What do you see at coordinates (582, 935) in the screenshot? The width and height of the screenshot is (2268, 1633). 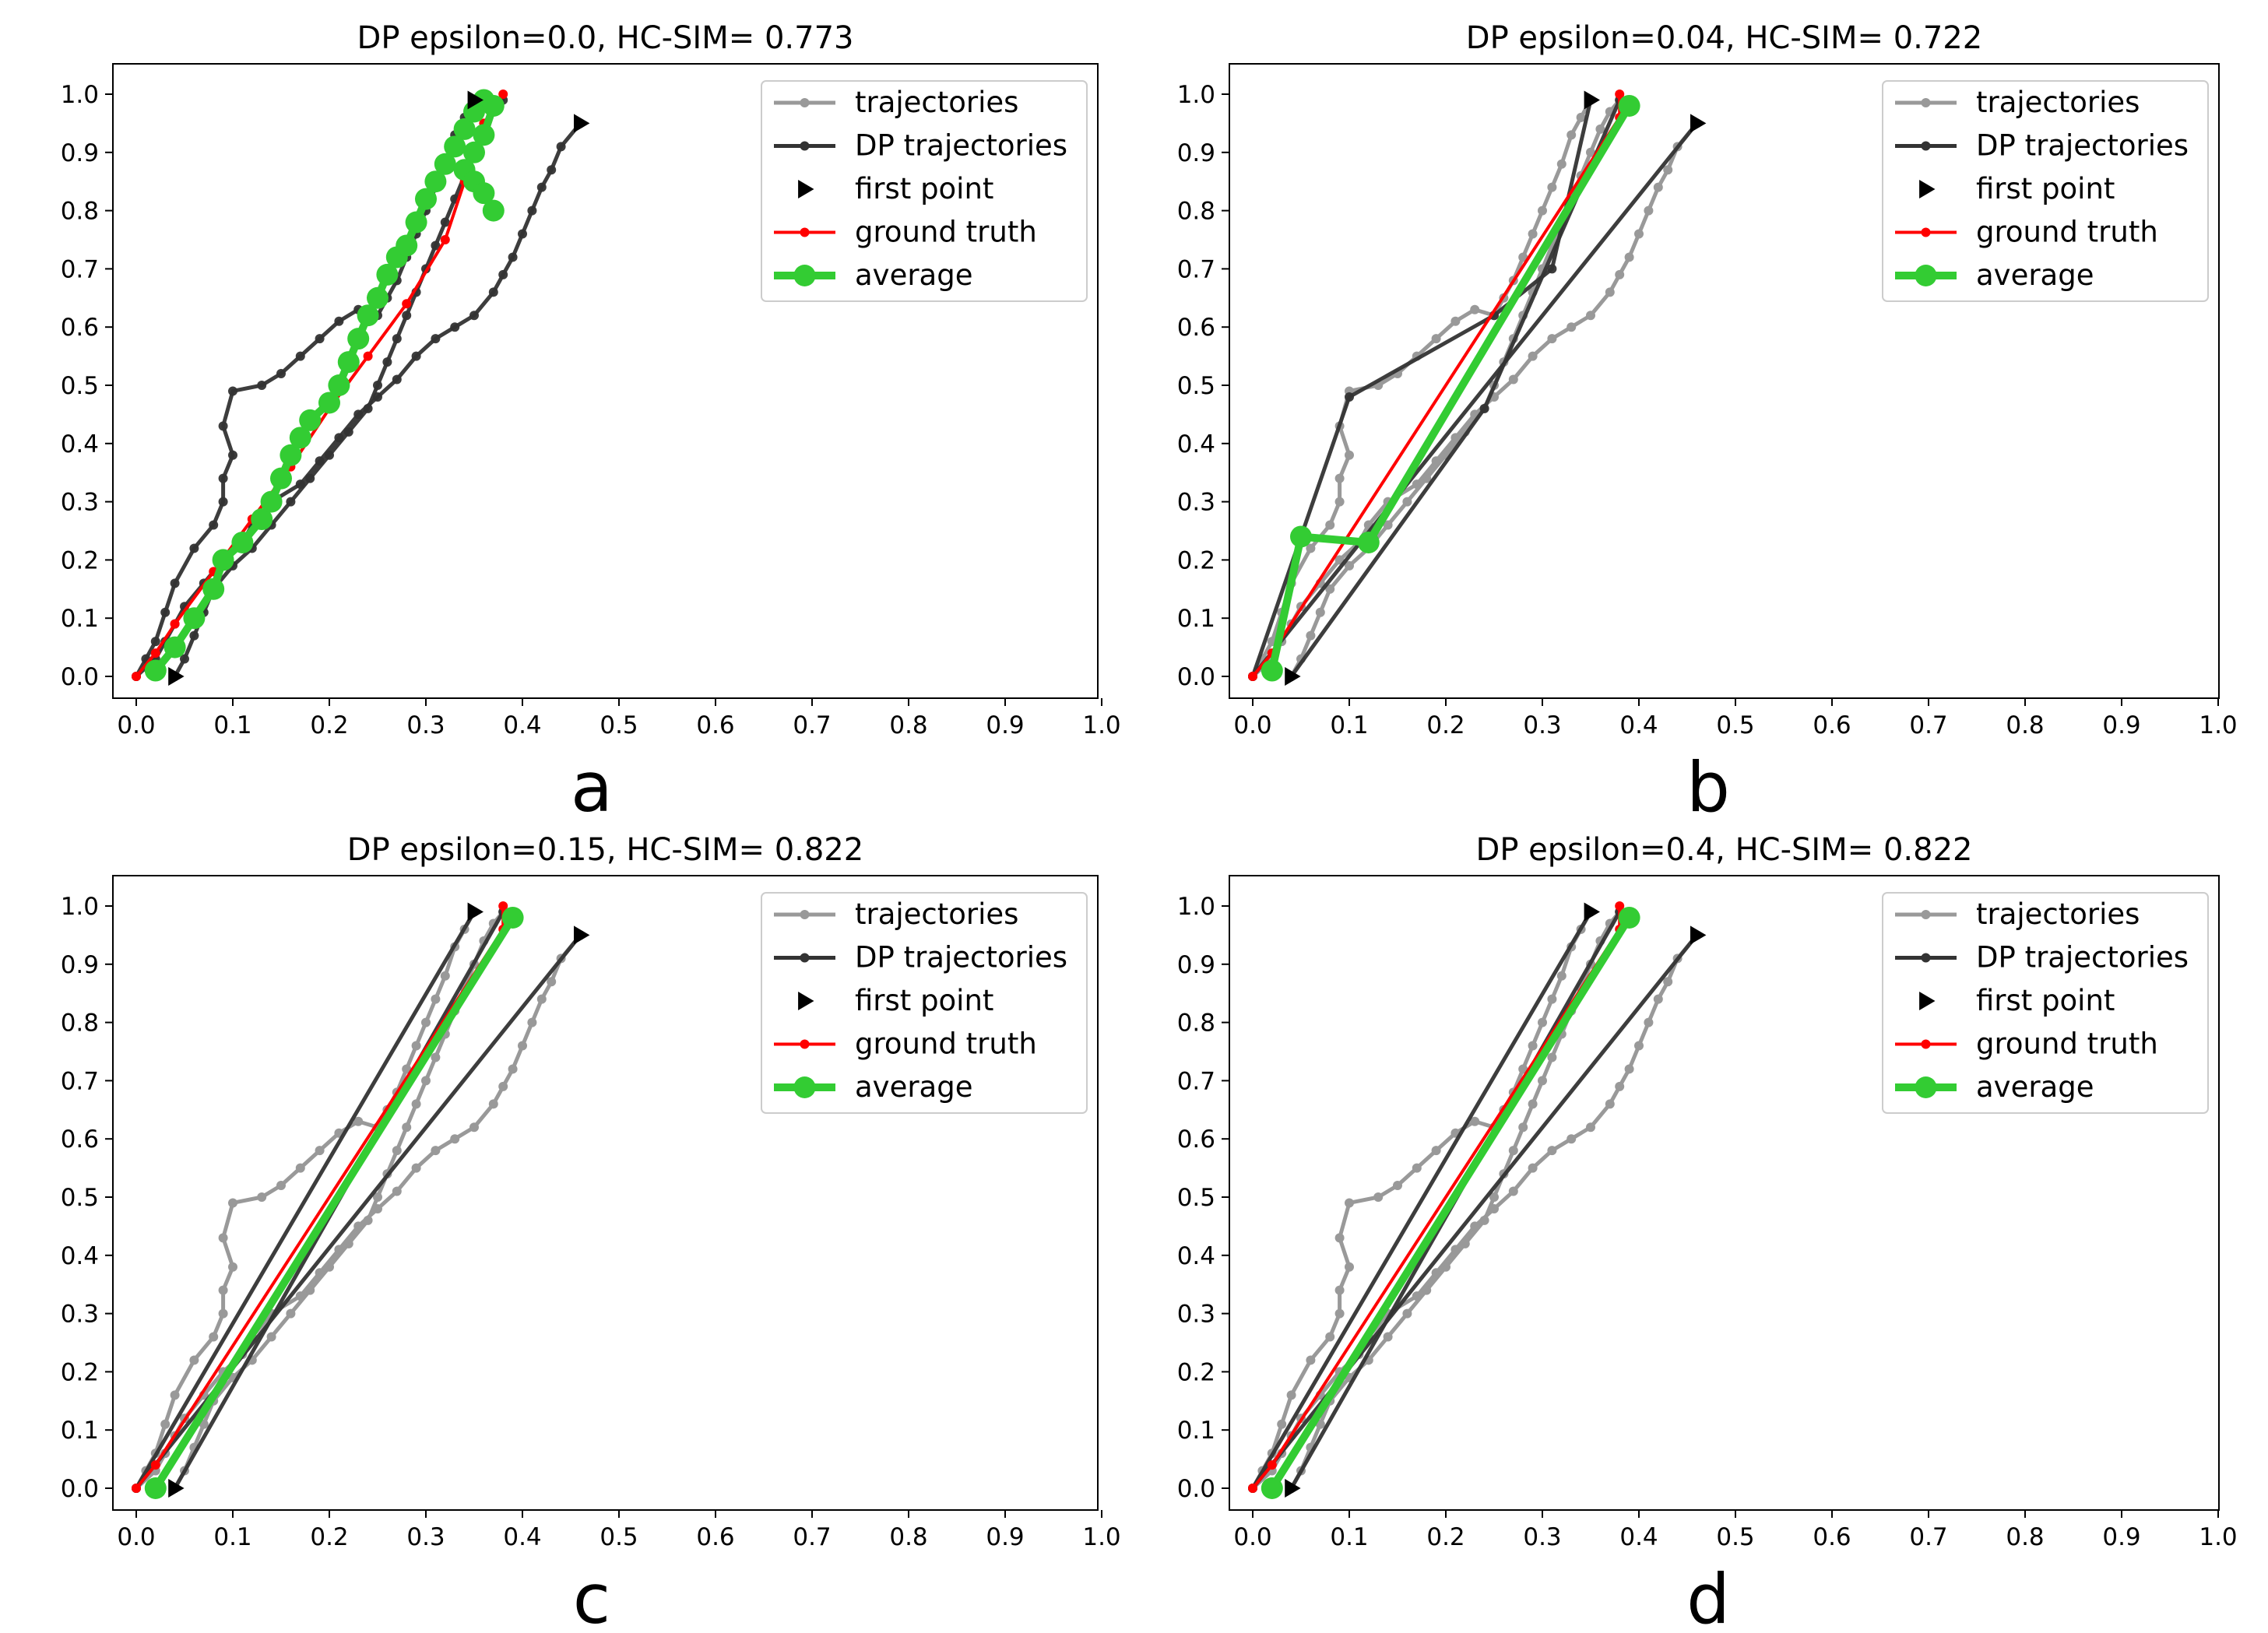 I see `first-point-marker` at bounding box center [582, 935].